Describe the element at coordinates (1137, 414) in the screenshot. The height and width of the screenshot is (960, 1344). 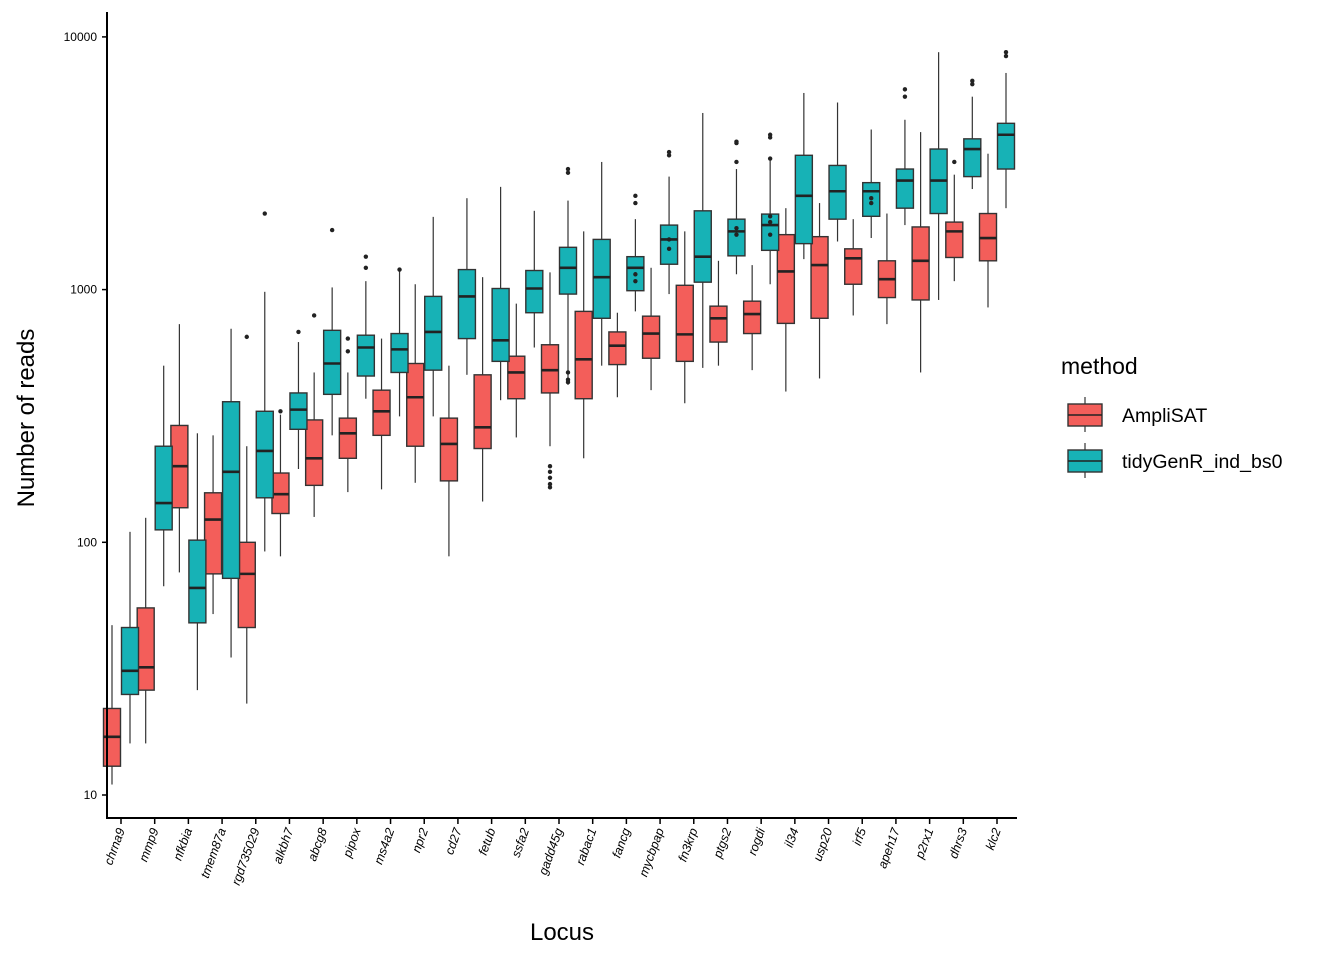
I see `legend-entry-AmpliSAT: AmpliSAT` at that location.